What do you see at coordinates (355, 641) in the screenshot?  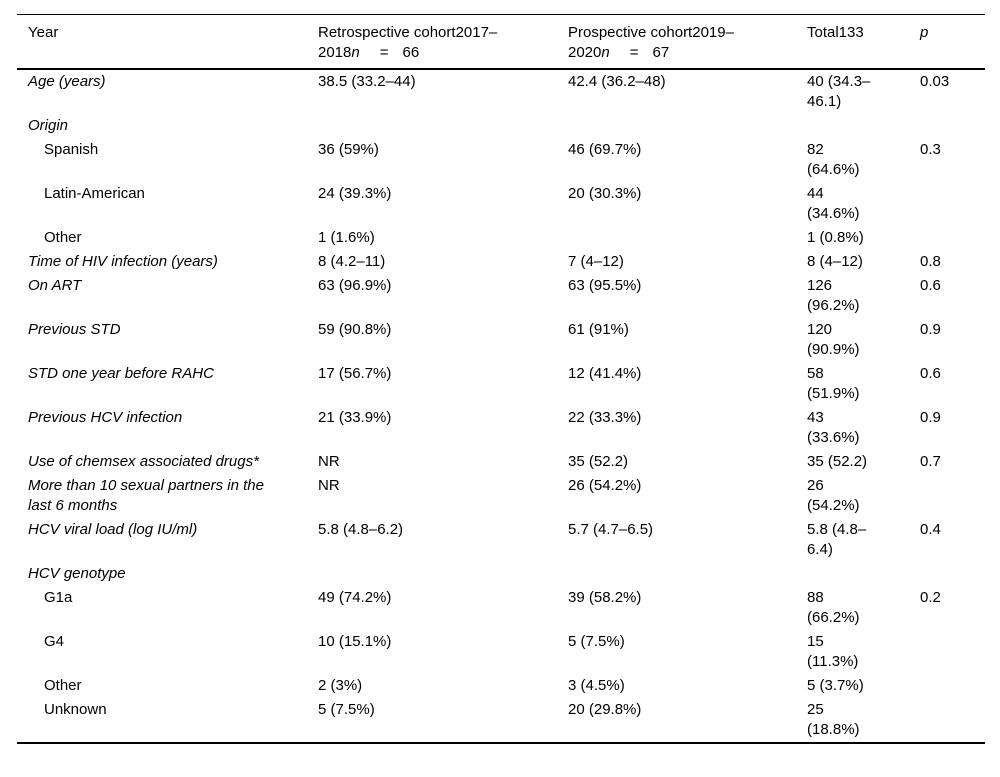 I see `cell-retrospective: 10 (15.1%)` at bounding box center [355, 641].